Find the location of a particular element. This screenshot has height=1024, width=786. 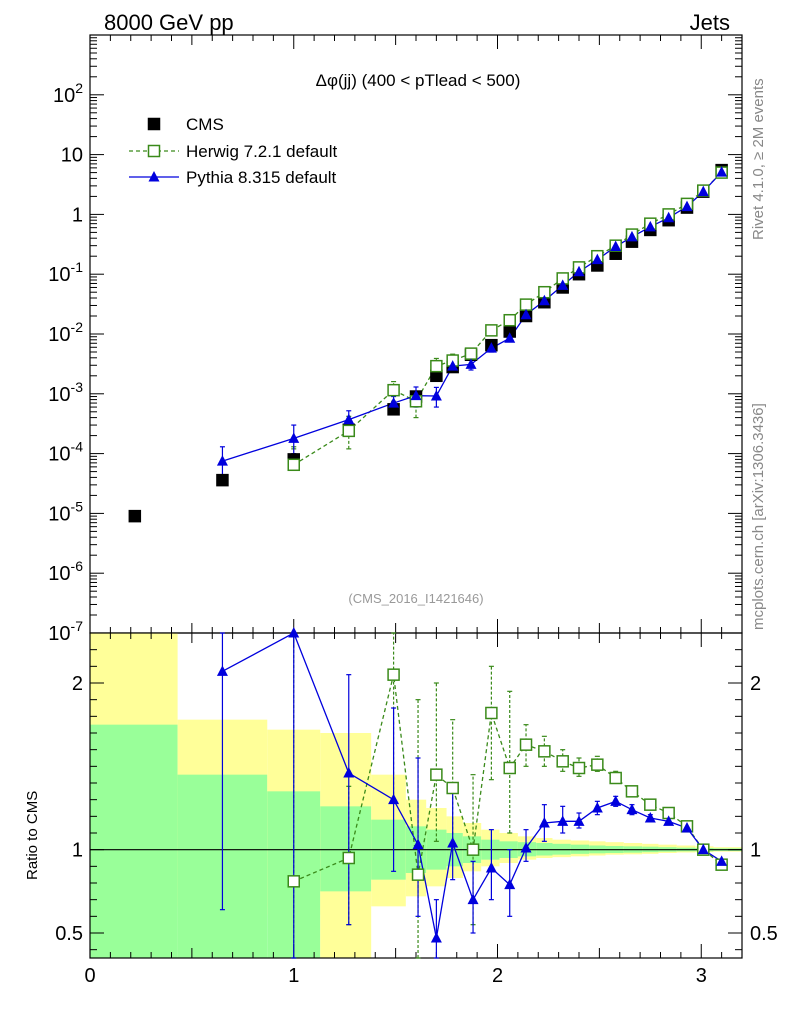

legend-cms-marker is located at coordinates (154, 124).